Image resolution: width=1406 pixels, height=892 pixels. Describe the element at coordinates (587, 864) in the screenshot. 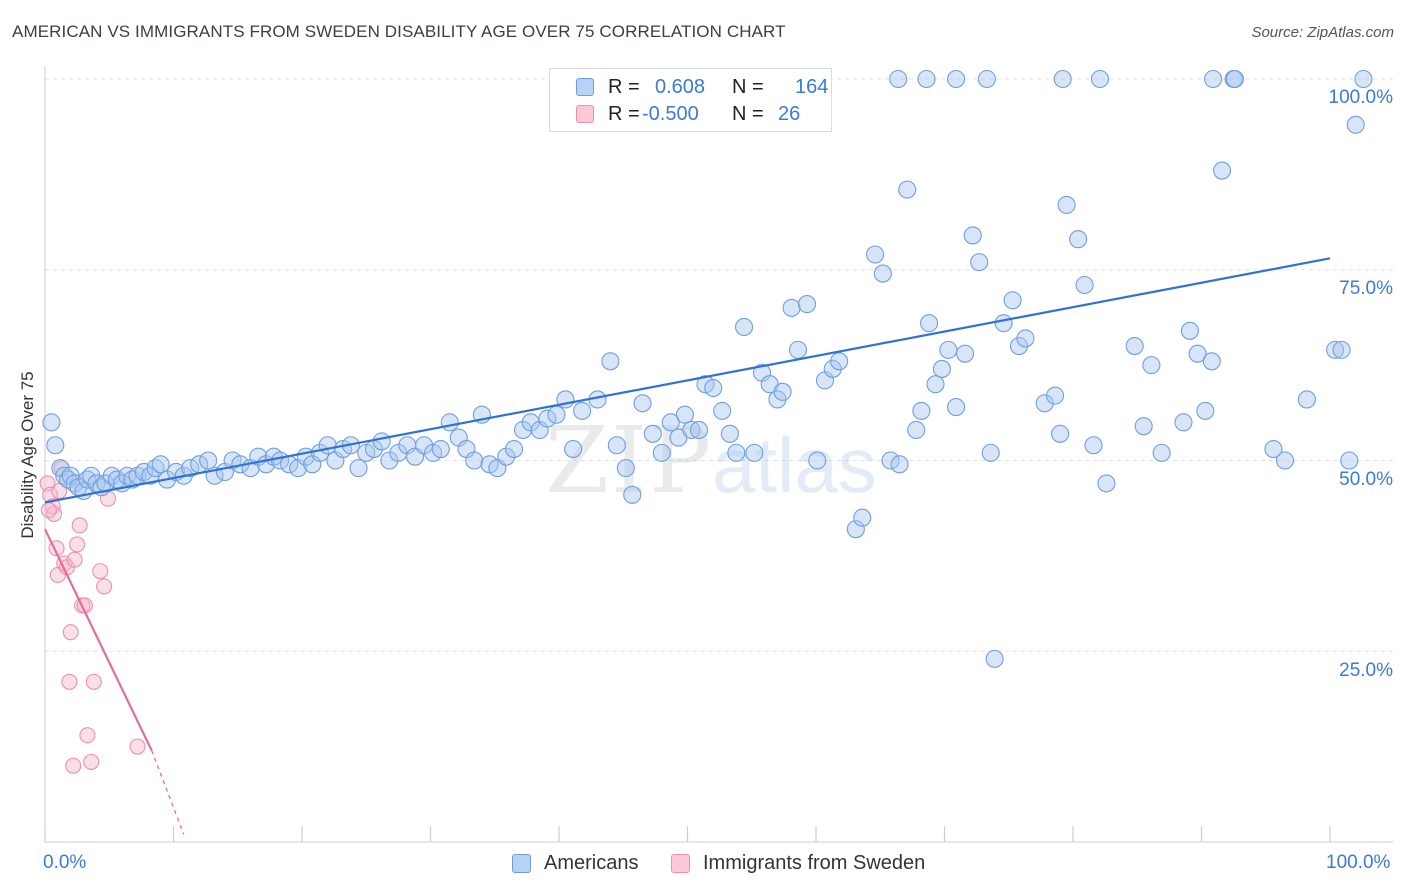

I see `legend-item-americans: Americans` at that location.